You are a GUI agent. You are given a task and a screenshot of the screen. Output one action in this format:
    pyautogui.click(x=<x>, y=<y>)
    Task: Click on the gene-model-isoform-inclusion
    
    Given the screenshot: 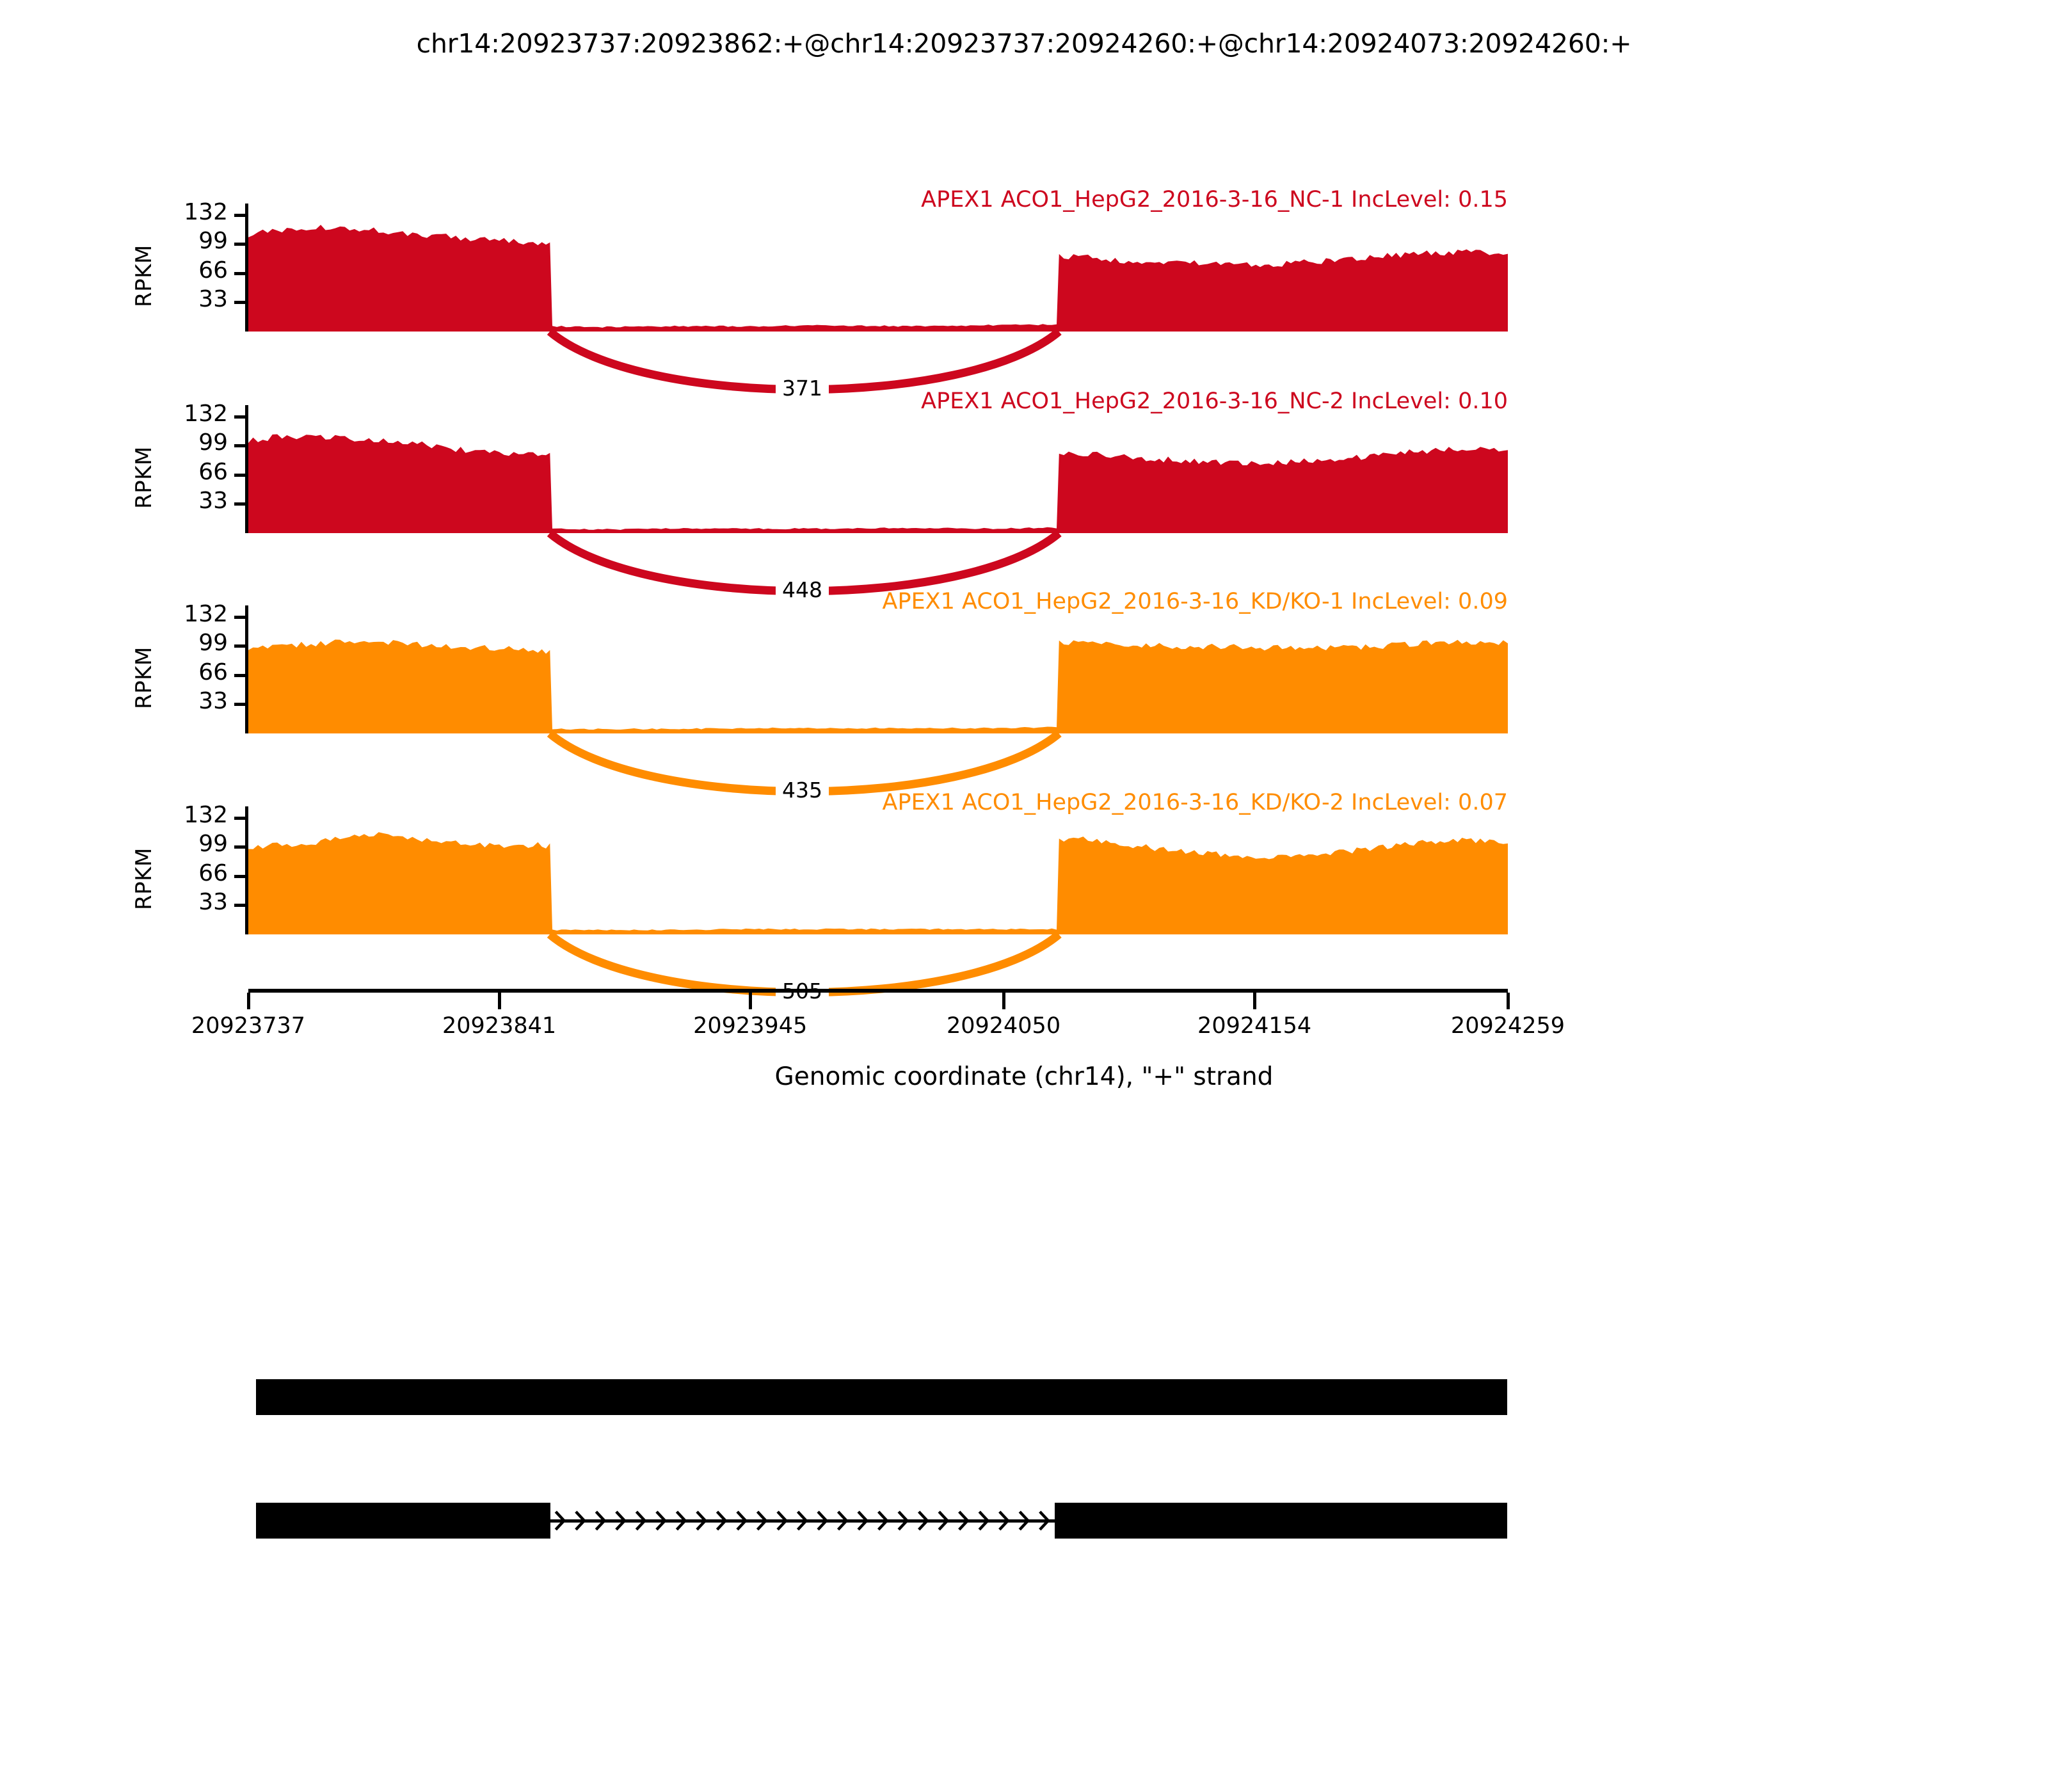 What is the action you would take?
    pyautogui.click(x=1024, y=1401)
    